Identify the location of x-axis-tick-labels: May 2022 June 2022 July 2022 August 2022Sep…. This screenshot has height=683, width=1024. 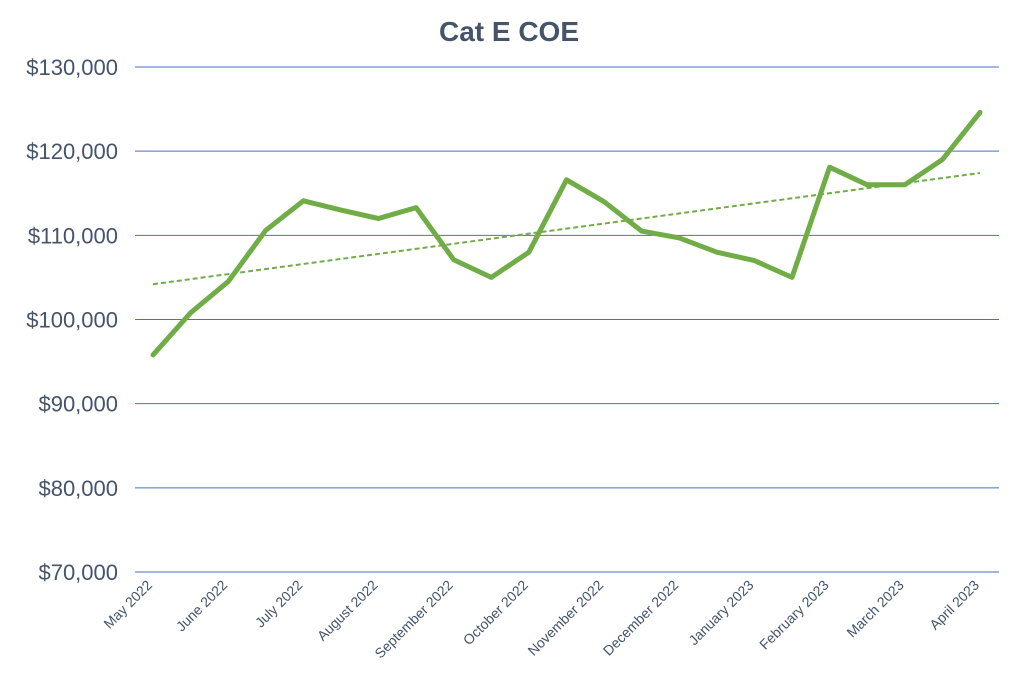
(541, 619).